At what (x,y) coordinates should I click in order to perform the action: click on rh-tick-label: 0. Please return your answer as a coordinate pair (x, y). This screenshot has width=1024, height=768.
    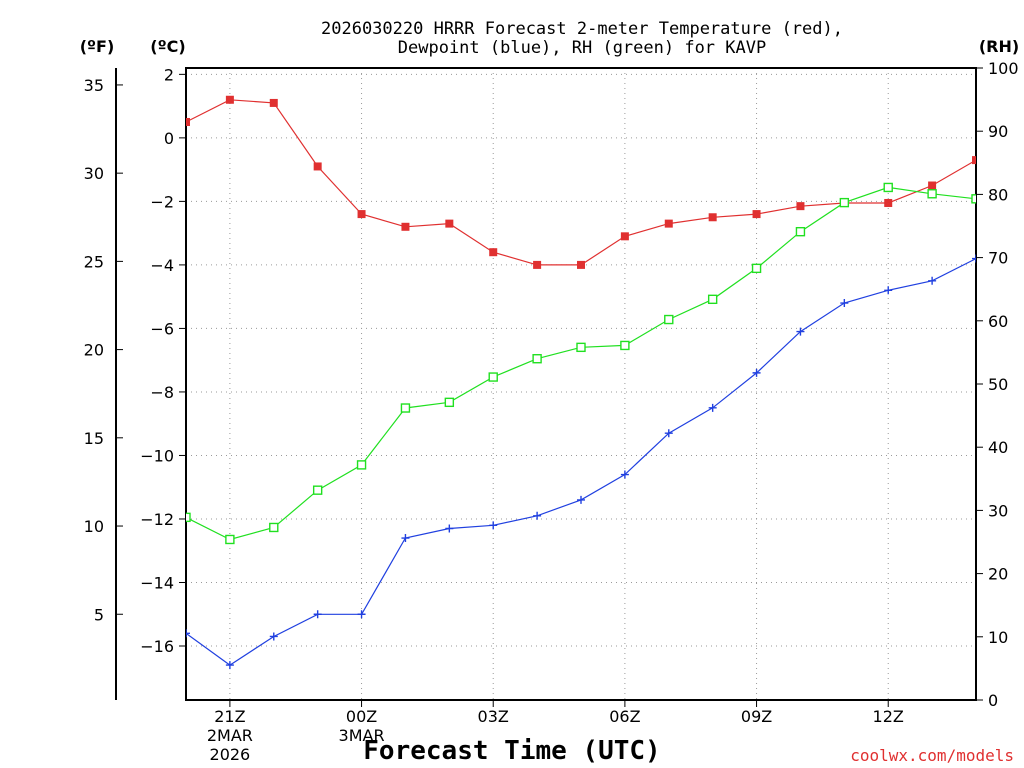
    Looking at the image, I should click on (993, 700).